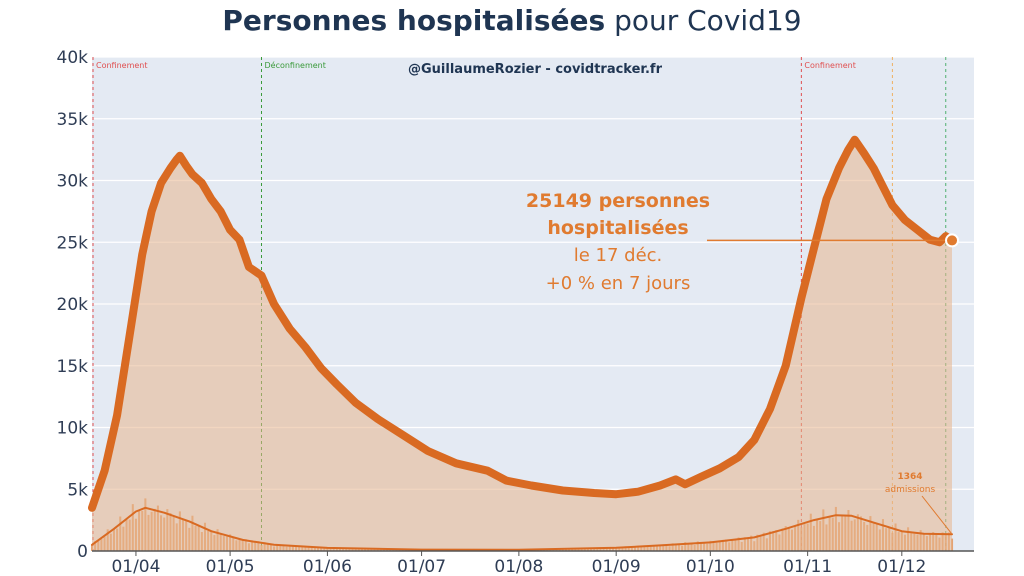  Describe the element at coordinates (421, 566) in the screenshot. I see `x-tick-label: 01/07` at that location.